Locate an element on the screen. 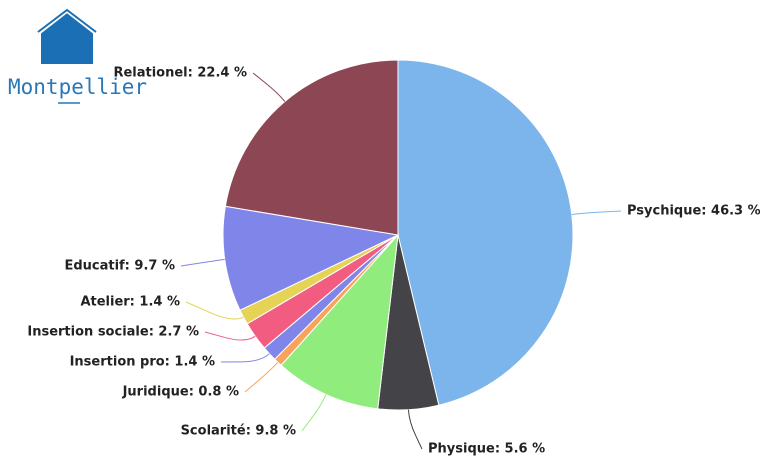  logo-house is located at coordinates (67, 38).